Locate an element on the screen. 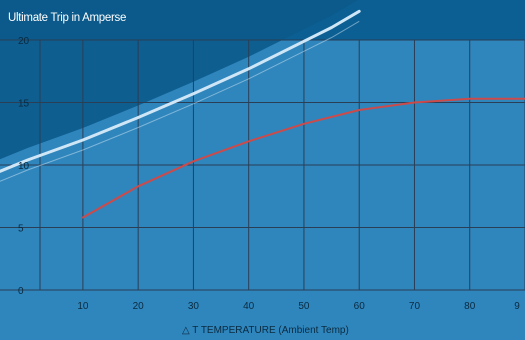  y-tick-label: 15 is located at coordinates (24, 104).